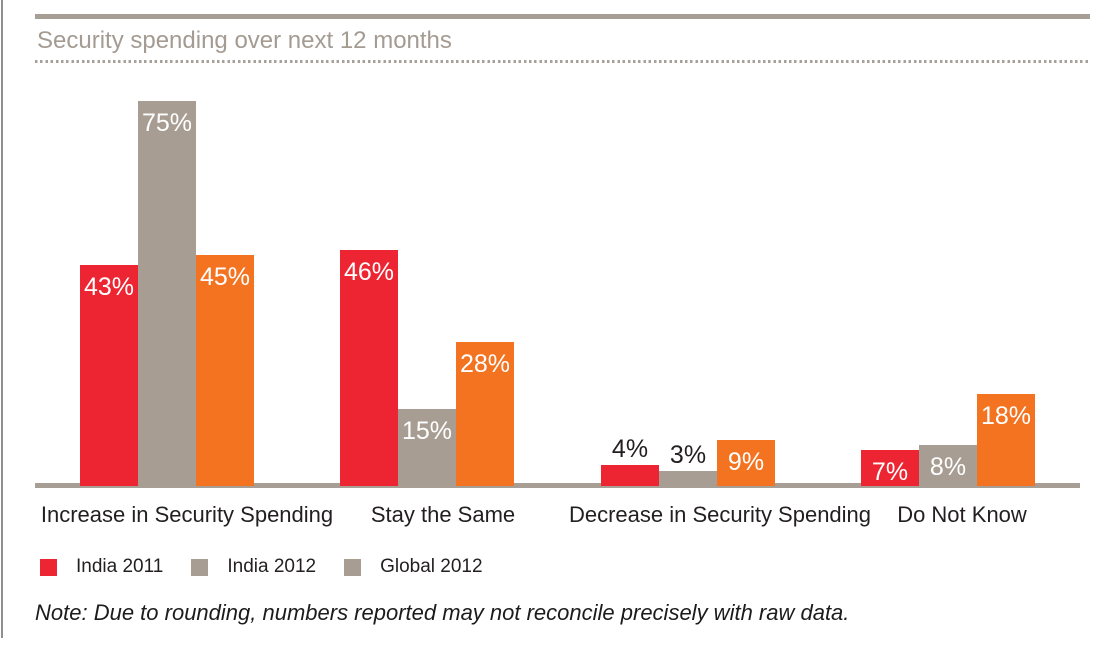  What do you see at coordinates (431, 566) in the screenshot?
I see `legend-label: Global 2012` at bounding box center [431, 566].